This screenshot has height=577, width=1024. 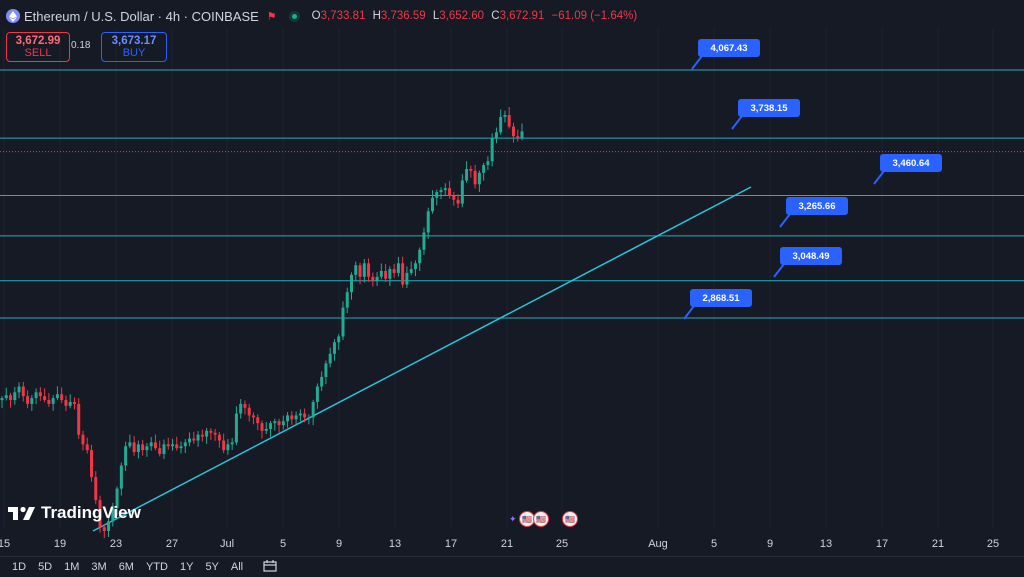 What do you see at coordinates (911, 163) in the screenshot?
I see `level-callout: 3,460.64` at bounding box center [911, 163].